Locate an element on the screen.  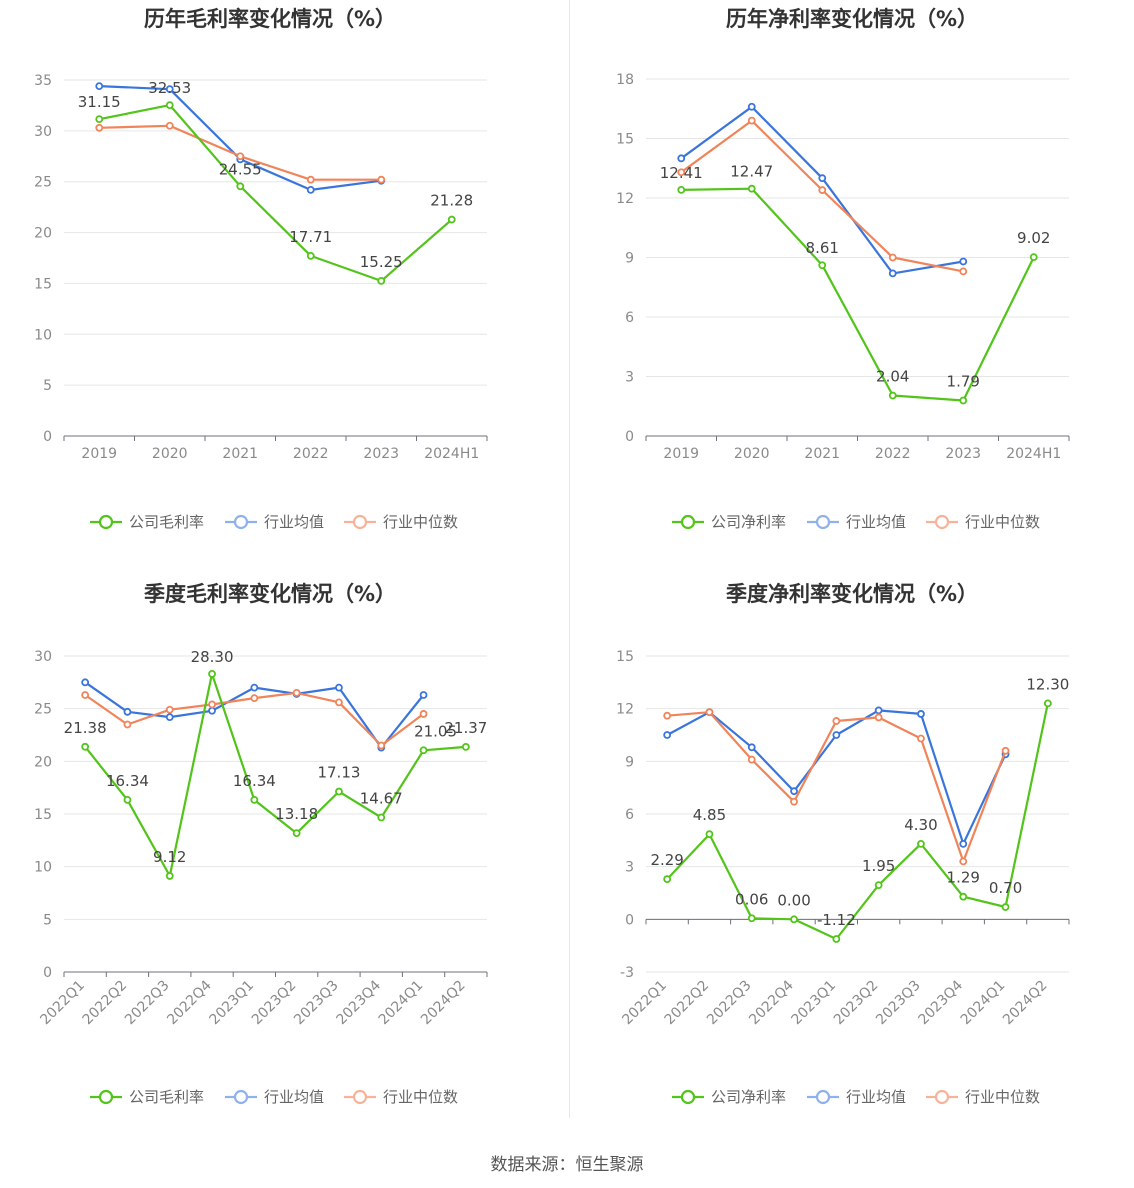
x-tick-label: 2022Q3 is located at coordinates (729, 1003).